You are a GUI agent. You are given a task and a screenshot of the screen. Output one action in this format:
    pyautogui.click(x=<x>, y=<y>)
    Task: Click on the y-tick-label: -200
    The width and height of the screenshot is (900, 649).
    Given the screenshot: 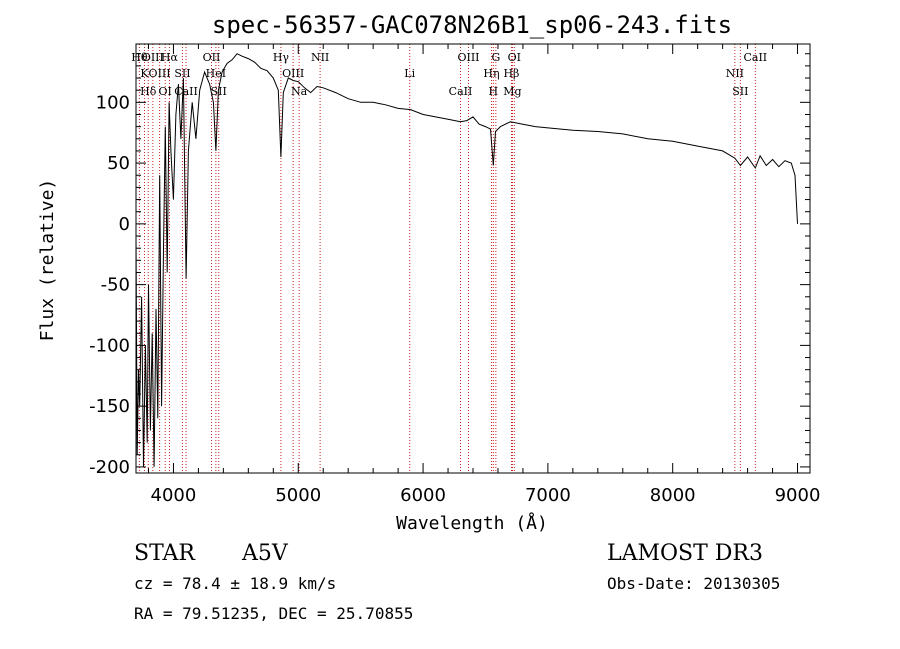 What is the action you would take?
    pyautogui.click(x=109, y=467)
    